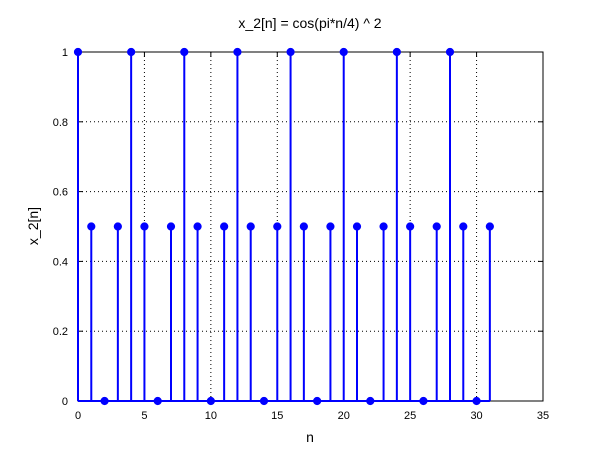 This screenshot has width=600, height=452. What do you see at coordinates (65, 53) in the screenshot?
I see `y-tick-label: 1` at bounding box center [65, 53].